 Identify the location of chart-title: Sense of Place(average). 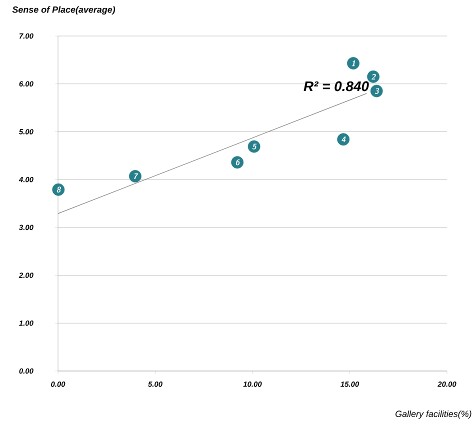
(64, 10).